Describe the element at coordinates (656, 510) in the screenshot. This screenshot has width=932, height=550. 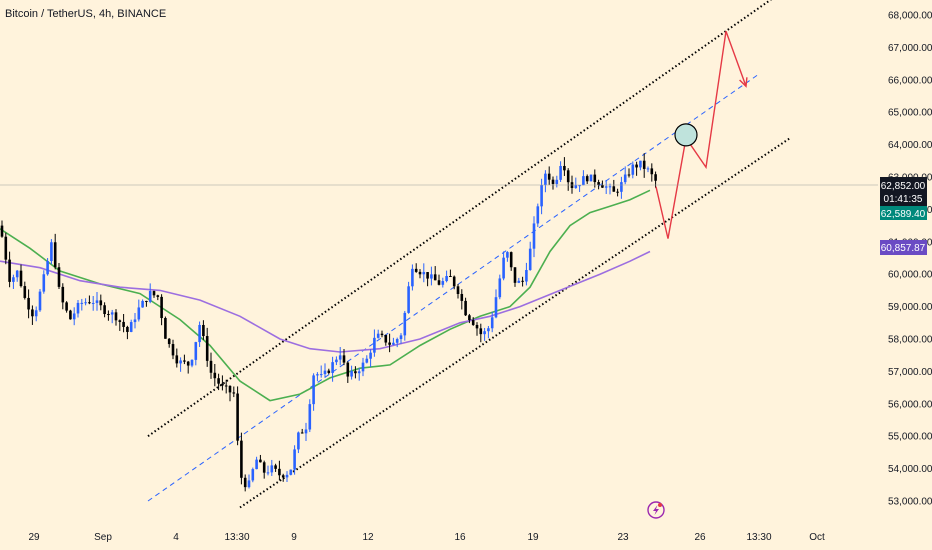
I see `lightning-icon` at that location.